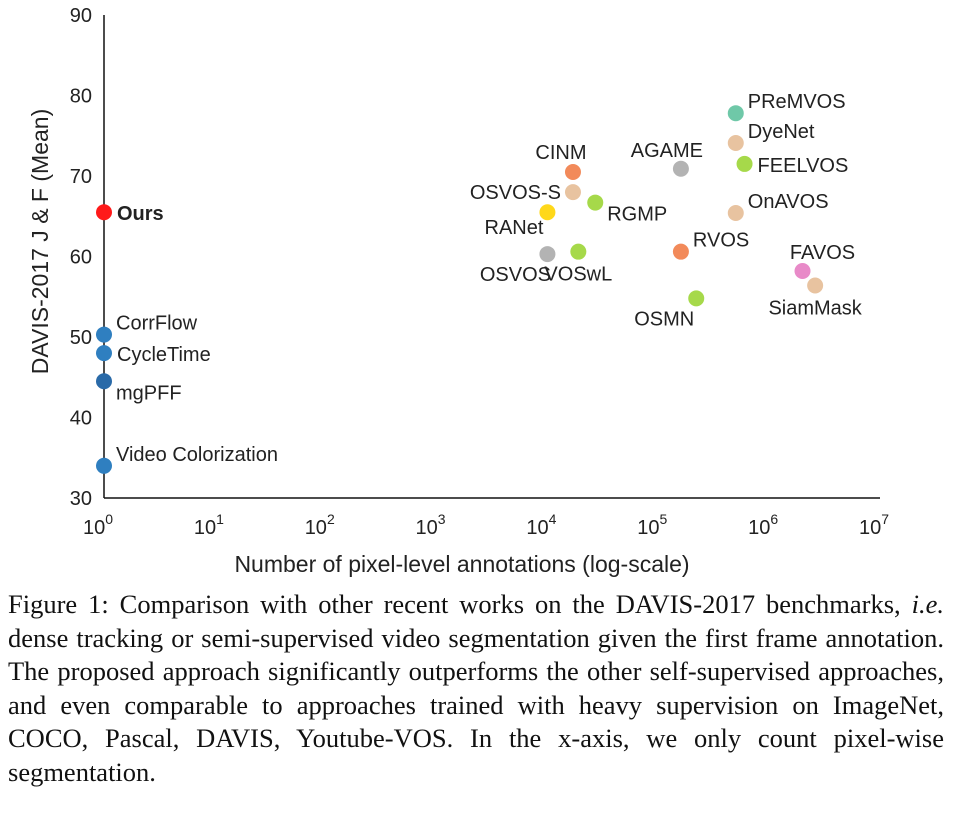  Describe the element at coordinates (514, 228) in the screenshot. I see `point-label: RANet` at that location.